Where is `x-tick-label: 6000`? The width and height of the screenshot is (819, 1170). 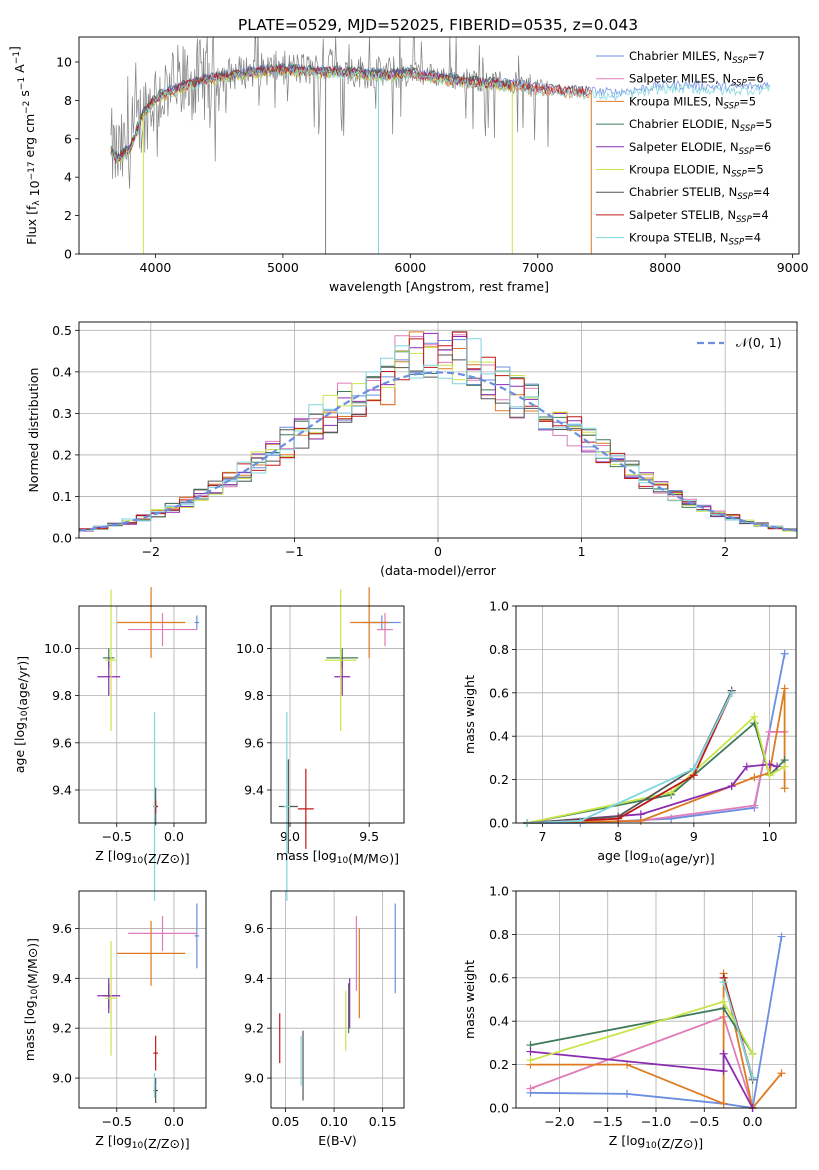 x-tick-label: 6000 is located at coordinates (410, 267).